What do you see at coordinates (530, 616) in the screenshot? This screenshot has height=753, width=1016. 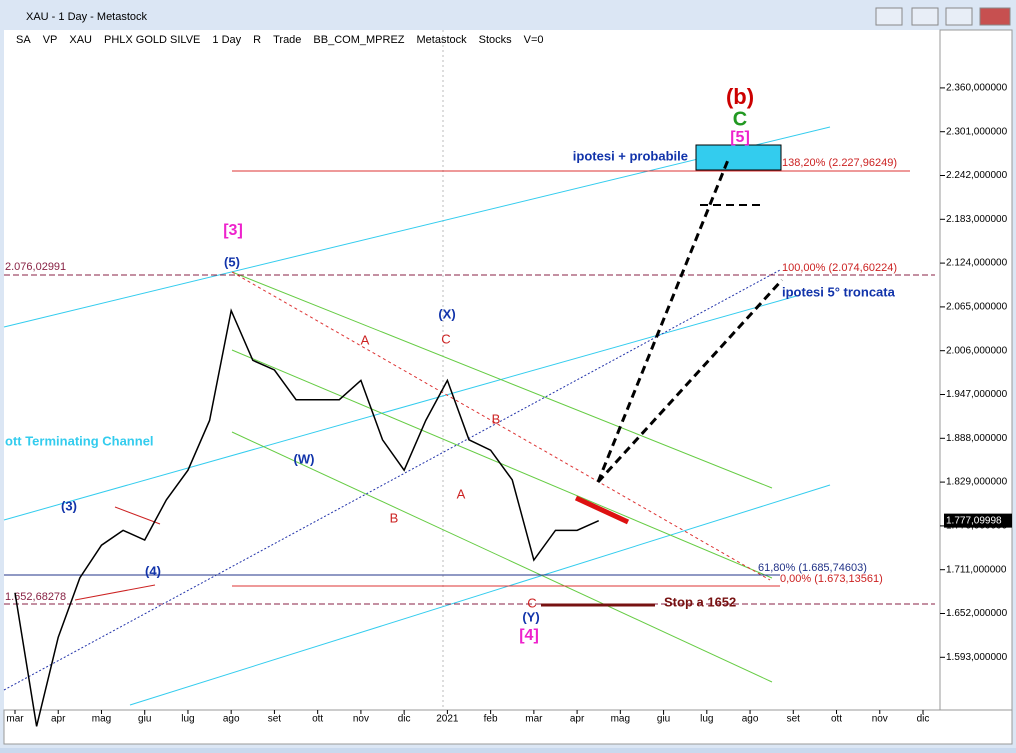 I see `label: (Y)` at bounding box center [530, 616].